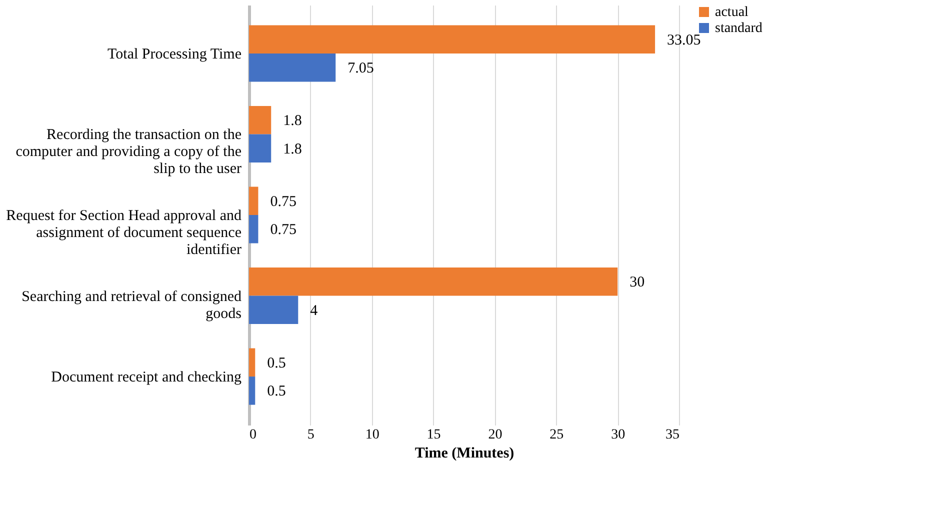 Image resolution: width=932 pixels, height=517 pixels. I want to click on x-tick-label: 10, so click(372, 435).